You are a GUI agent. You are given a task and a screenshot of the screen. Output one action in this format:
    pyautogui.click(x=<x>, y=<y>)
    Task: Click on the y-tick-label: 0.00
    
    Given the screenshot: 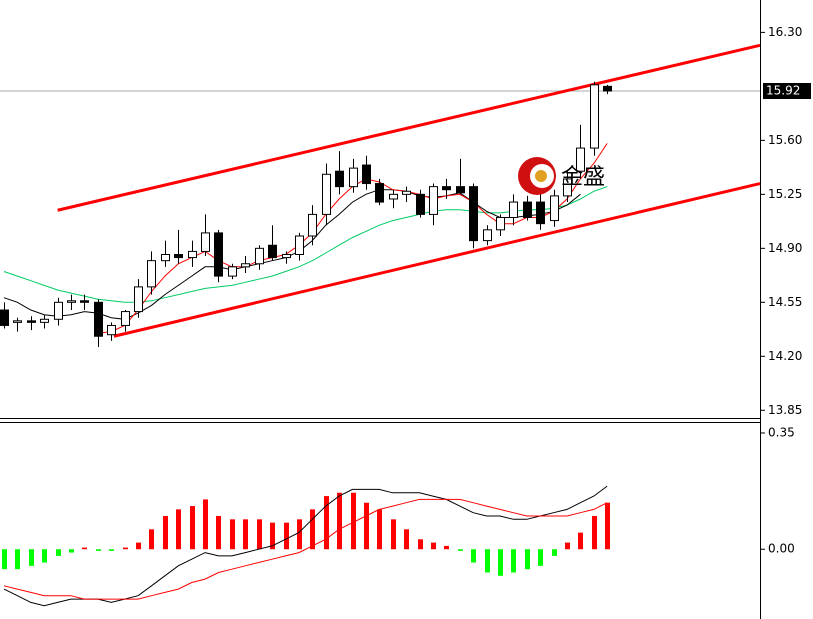 What is the action you would take?
    pyautogui.click(x=781, y=549)
    